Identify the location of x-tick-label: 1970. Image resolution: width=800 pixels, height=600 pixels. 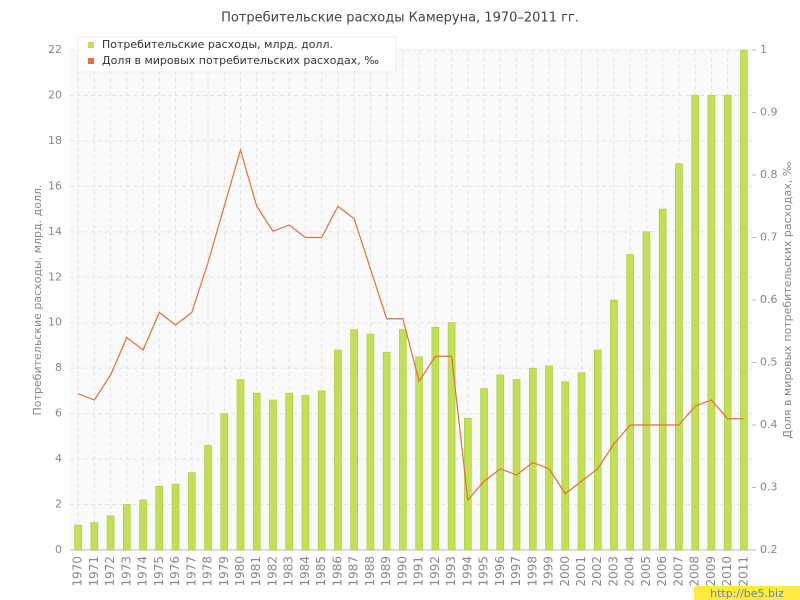
(78, 571).